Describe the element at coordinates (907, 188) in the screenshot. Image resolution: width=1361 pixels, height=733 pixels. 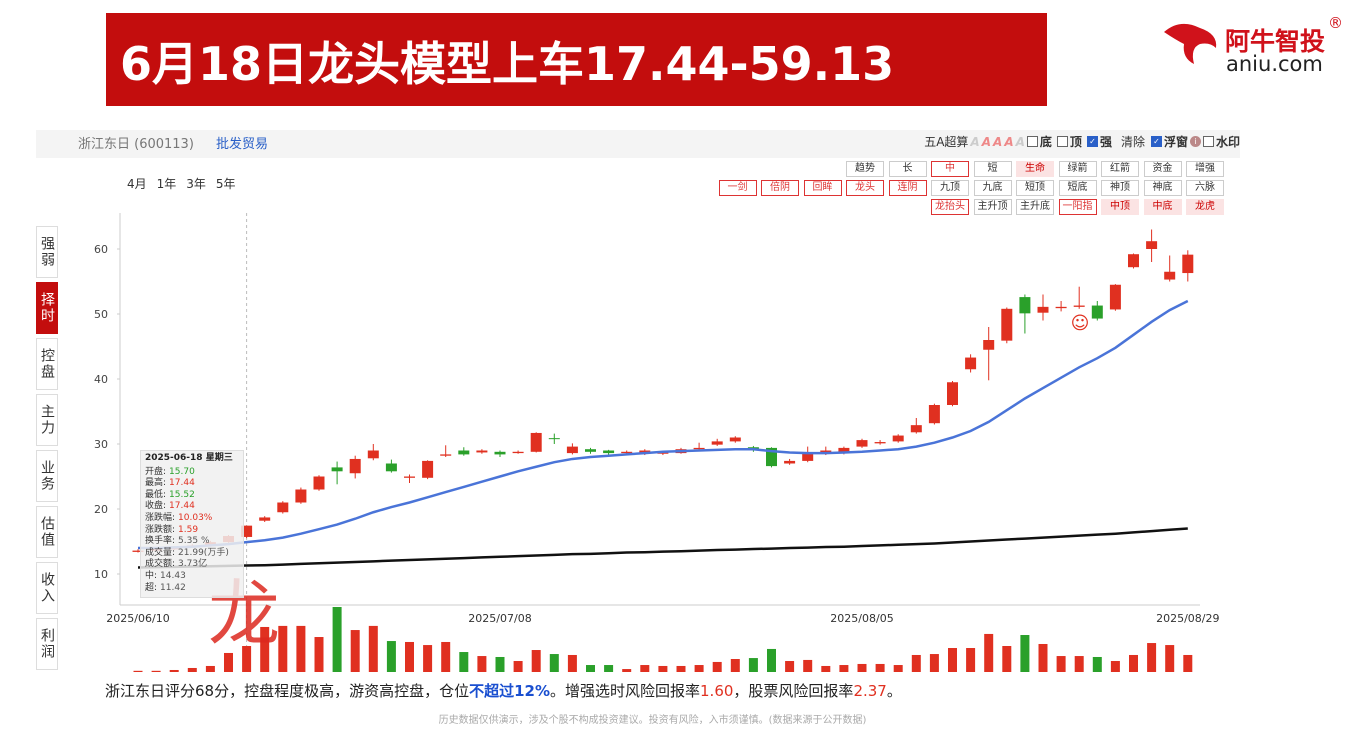
I see `indicator-button: 连阴` at that location.